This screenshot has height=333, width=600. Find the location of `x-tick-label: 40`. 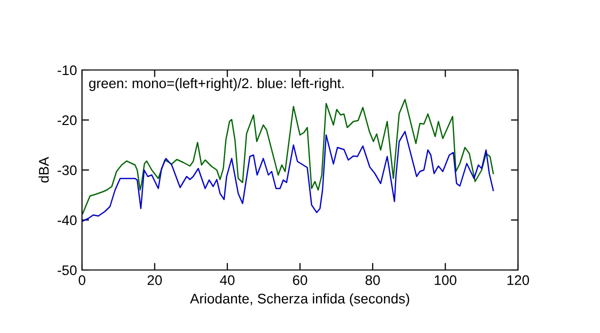

x-tick-label: 40 is located at coordinates (227, 280).